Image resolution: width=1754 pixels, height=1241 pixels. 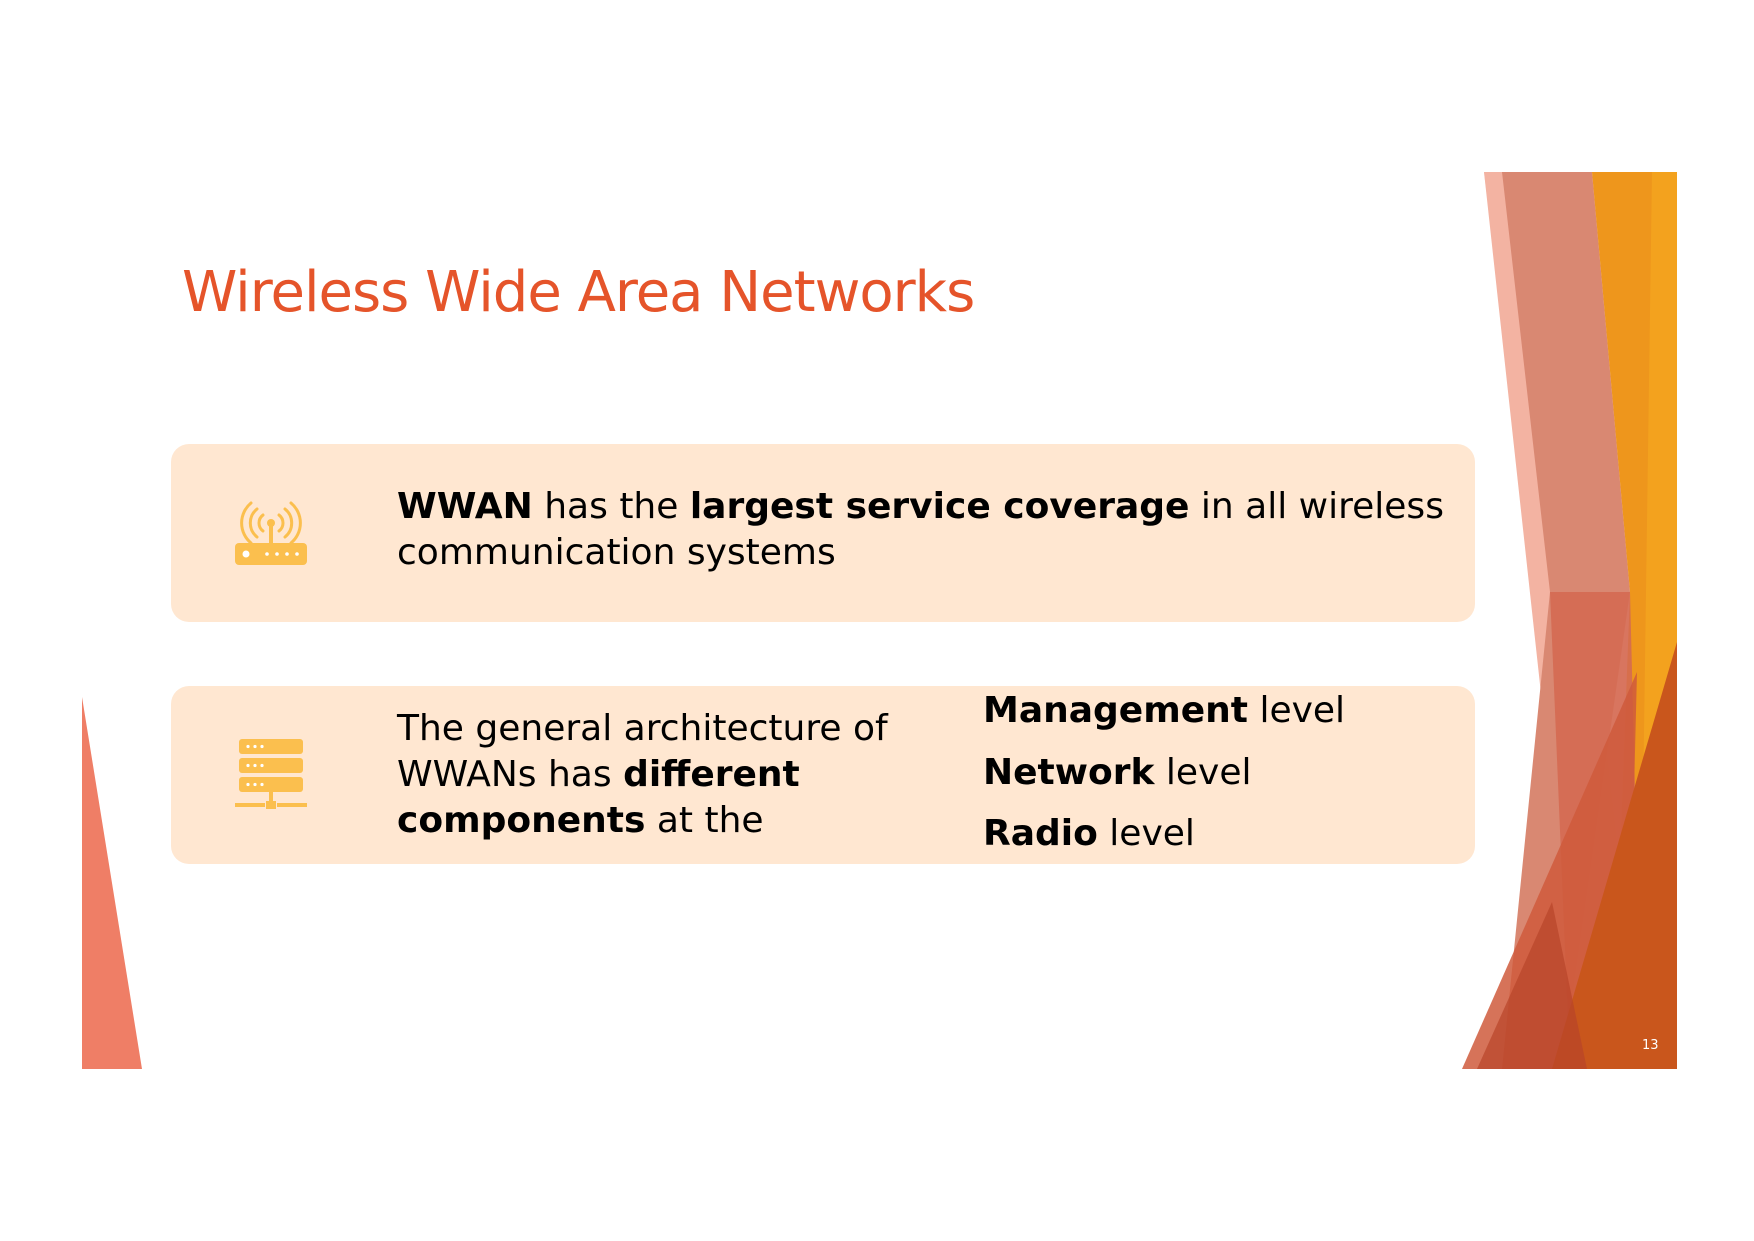 I want to click on text-fragment: in all wireless communication systems, so click(x=920, y=529).